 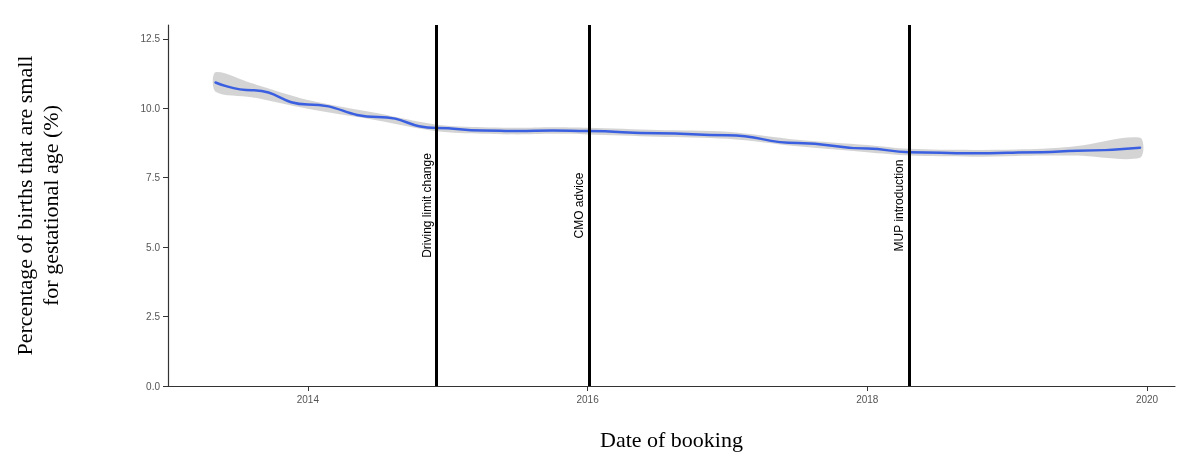 I want to click on x-axis-title: Date of booking, so click(x=671, y=439).